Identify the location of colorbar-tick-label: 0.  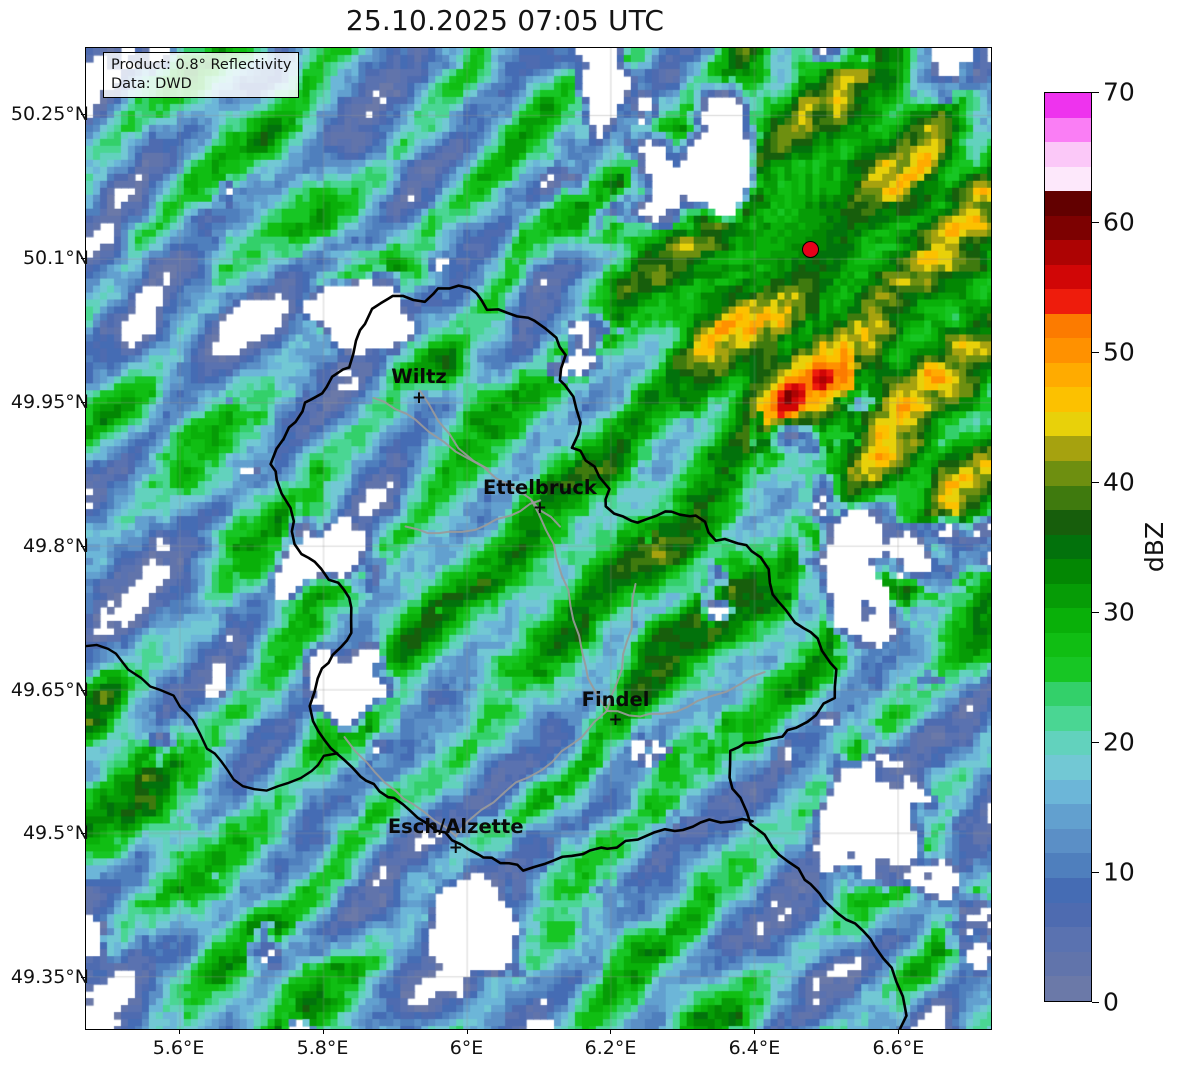
(1111, 1002).